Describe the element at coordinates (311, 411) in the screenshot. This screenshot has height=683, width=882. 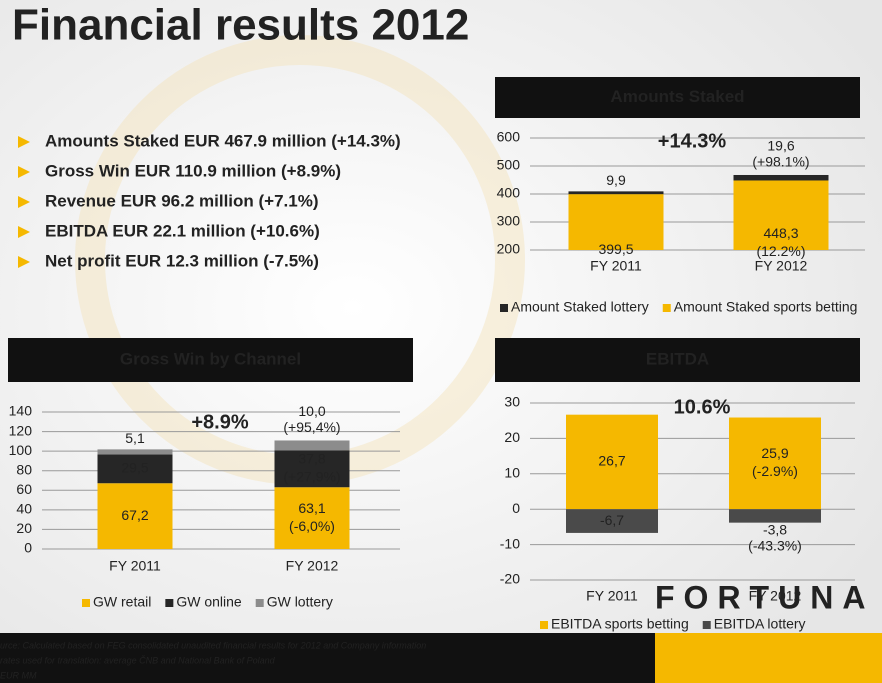
I see `value-label: 10,0` at that location.